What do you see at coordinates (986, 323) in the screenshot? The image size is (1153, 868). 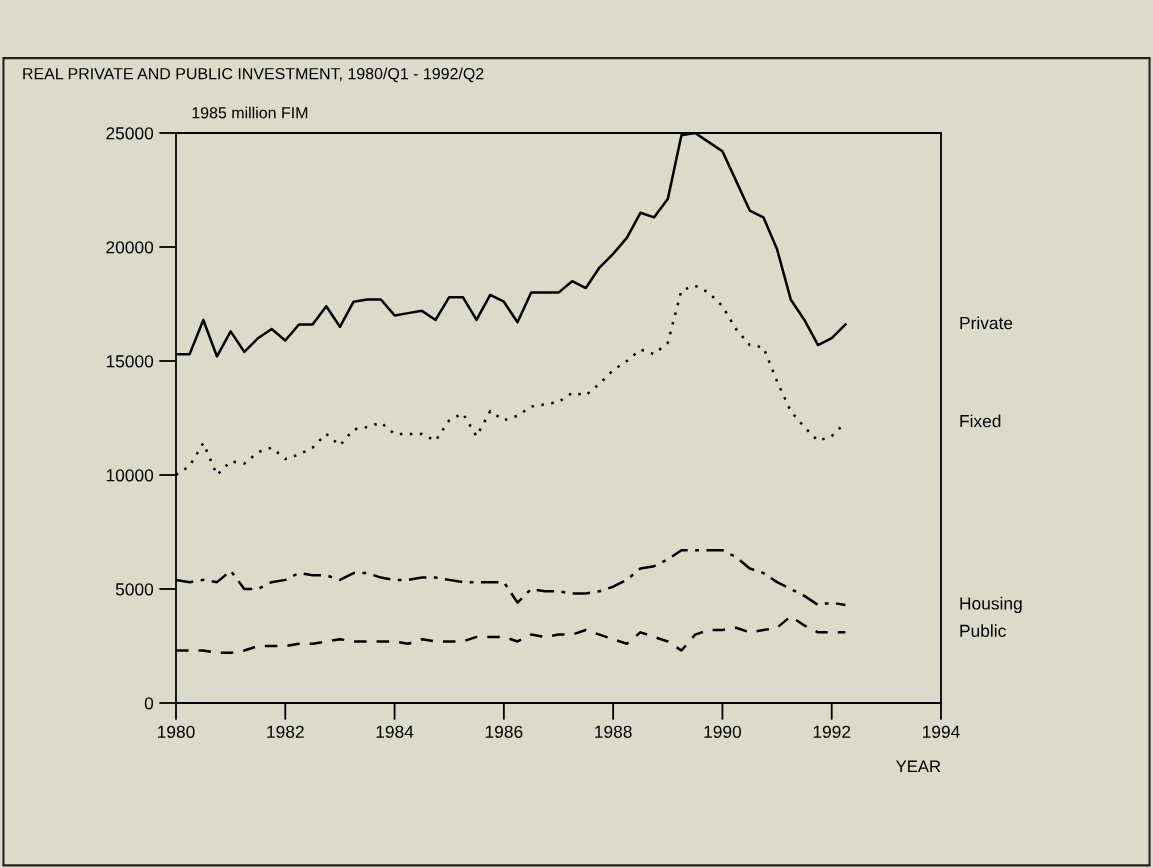 I see `text: Private` at bounding box center [986, 323].